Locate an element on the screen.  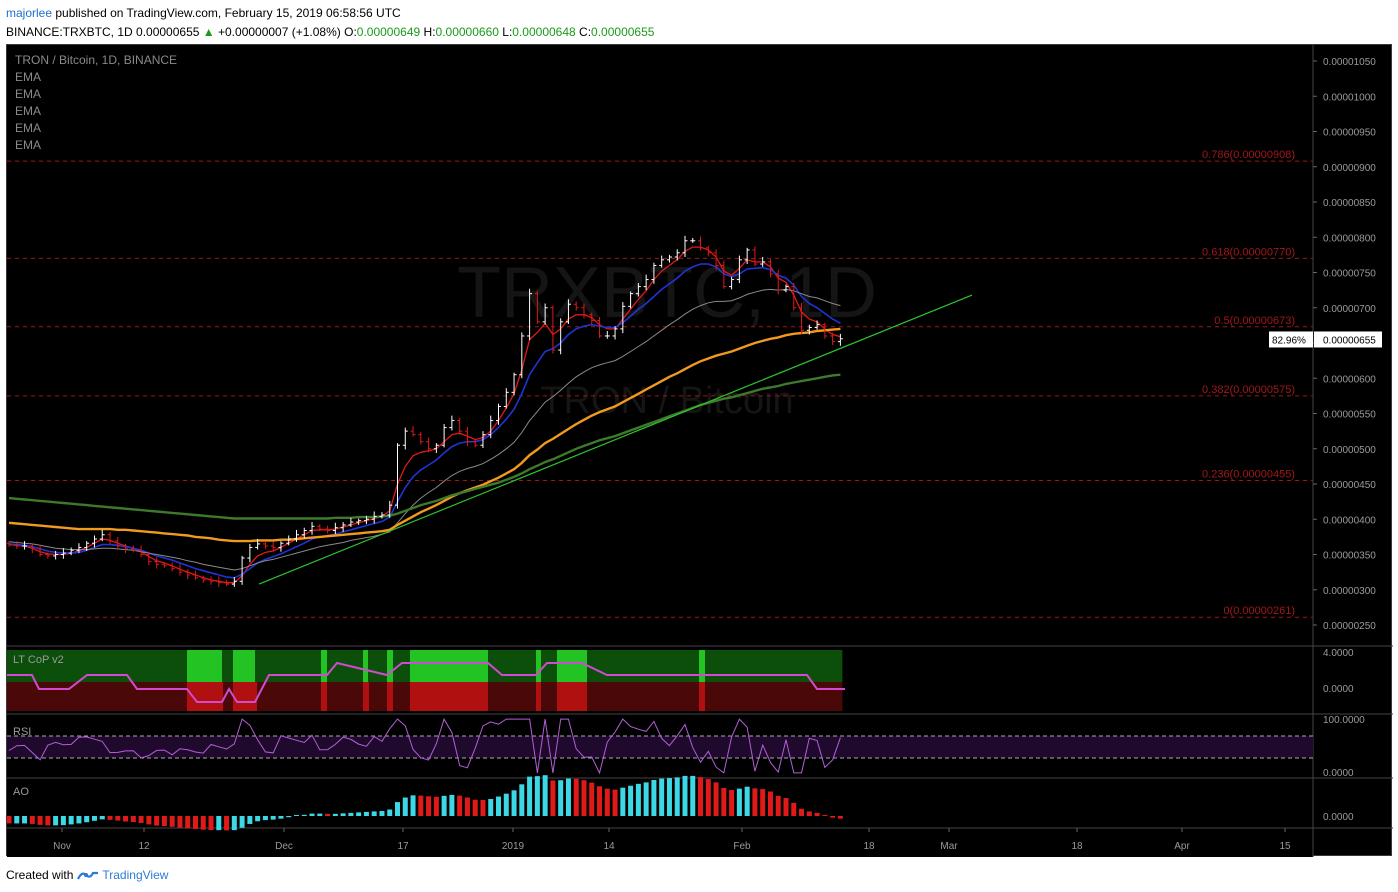
author-link: majorlee is located at coordinates (29, 13).